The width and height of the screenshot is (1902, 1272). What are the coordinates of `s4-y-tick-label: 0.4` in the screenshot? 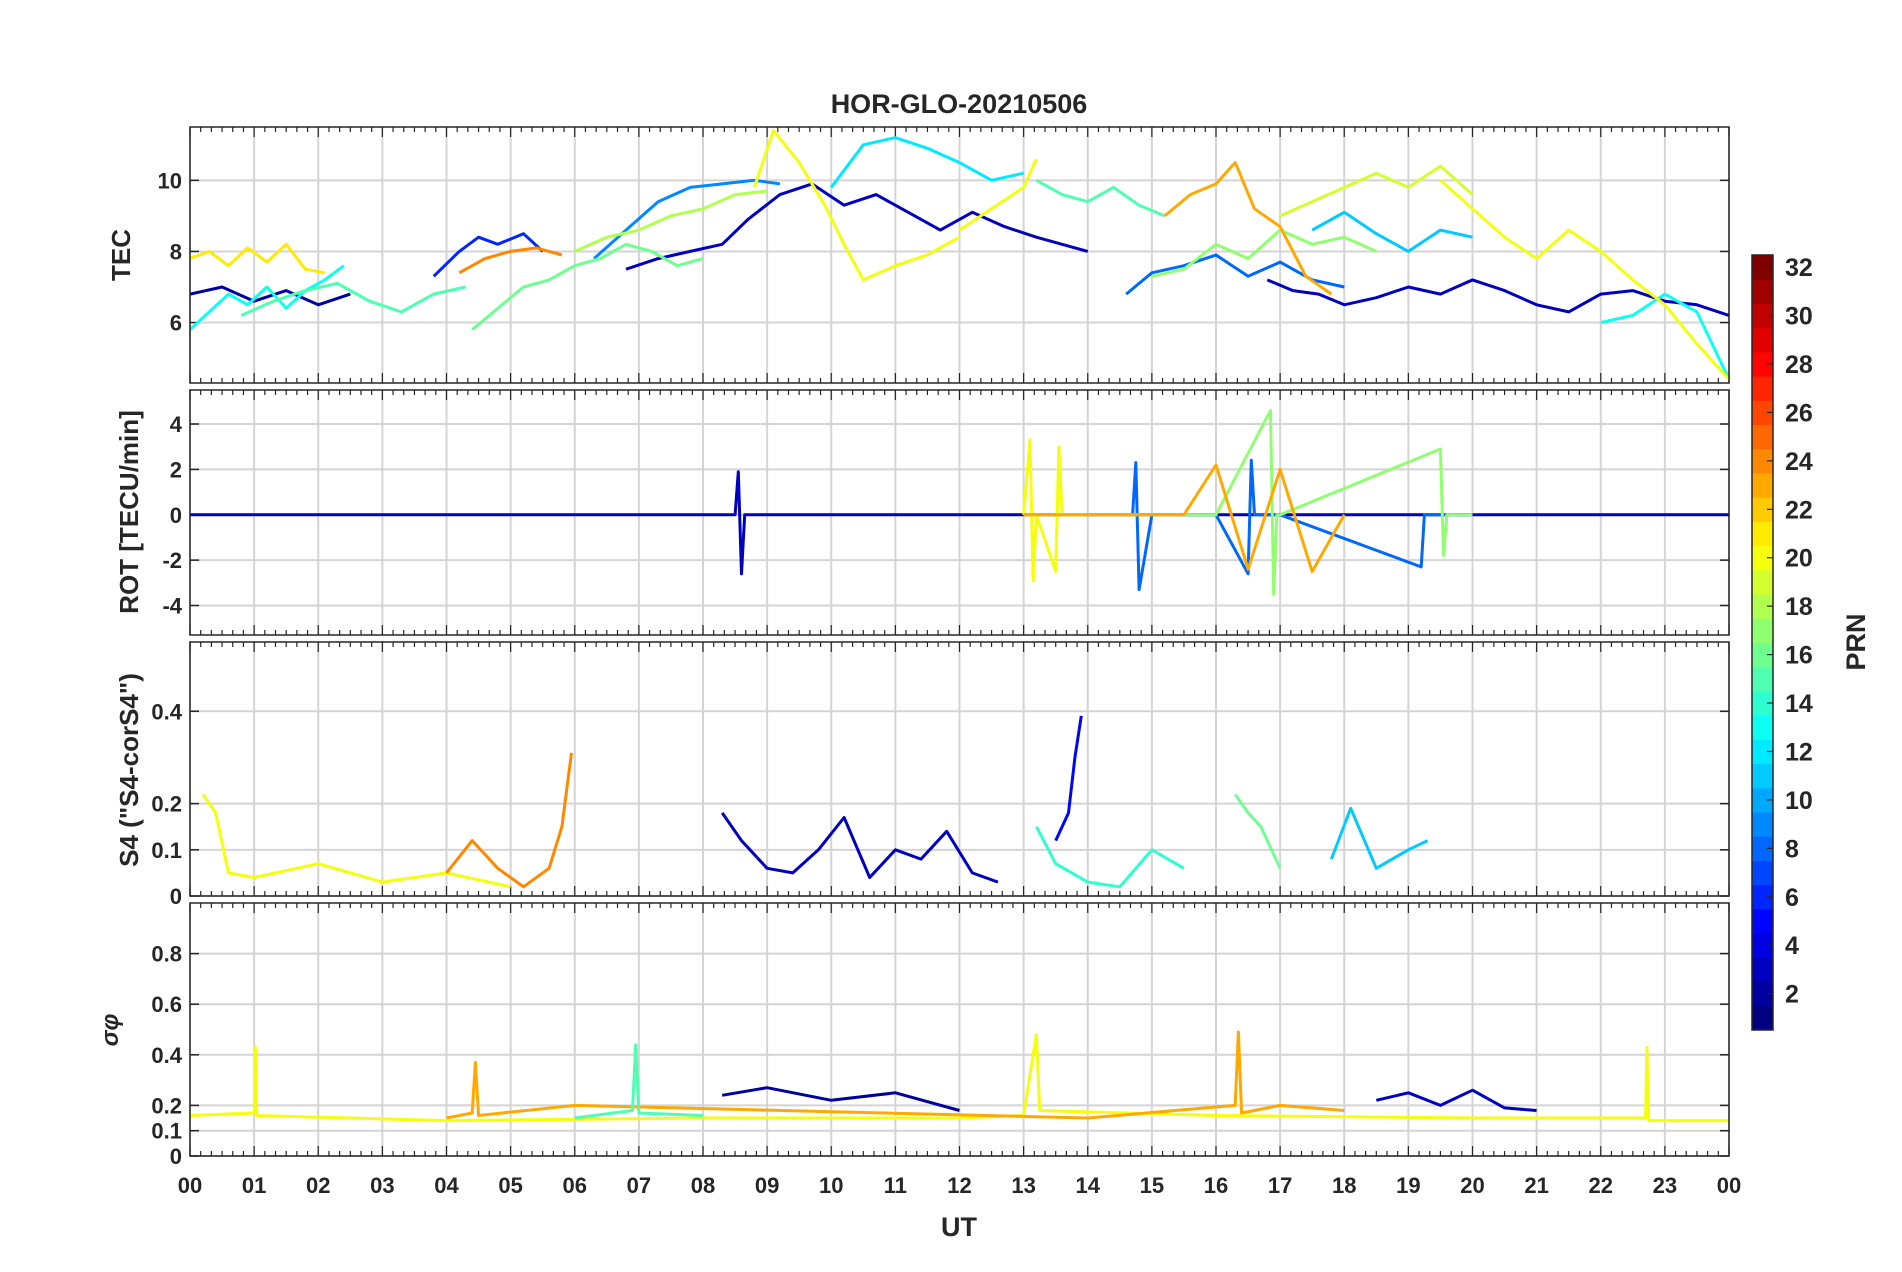 It's located at (166, 711).